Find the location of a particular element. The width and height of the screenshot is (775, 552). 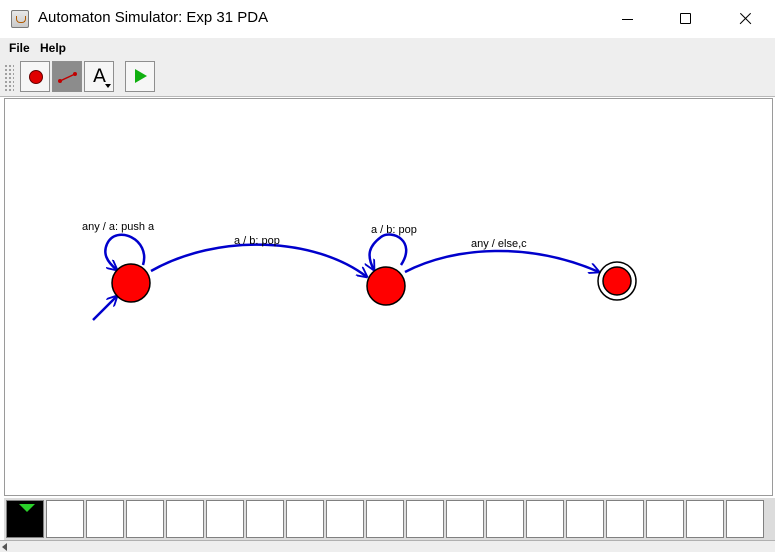

close-button is located at coordinates (745, 19).